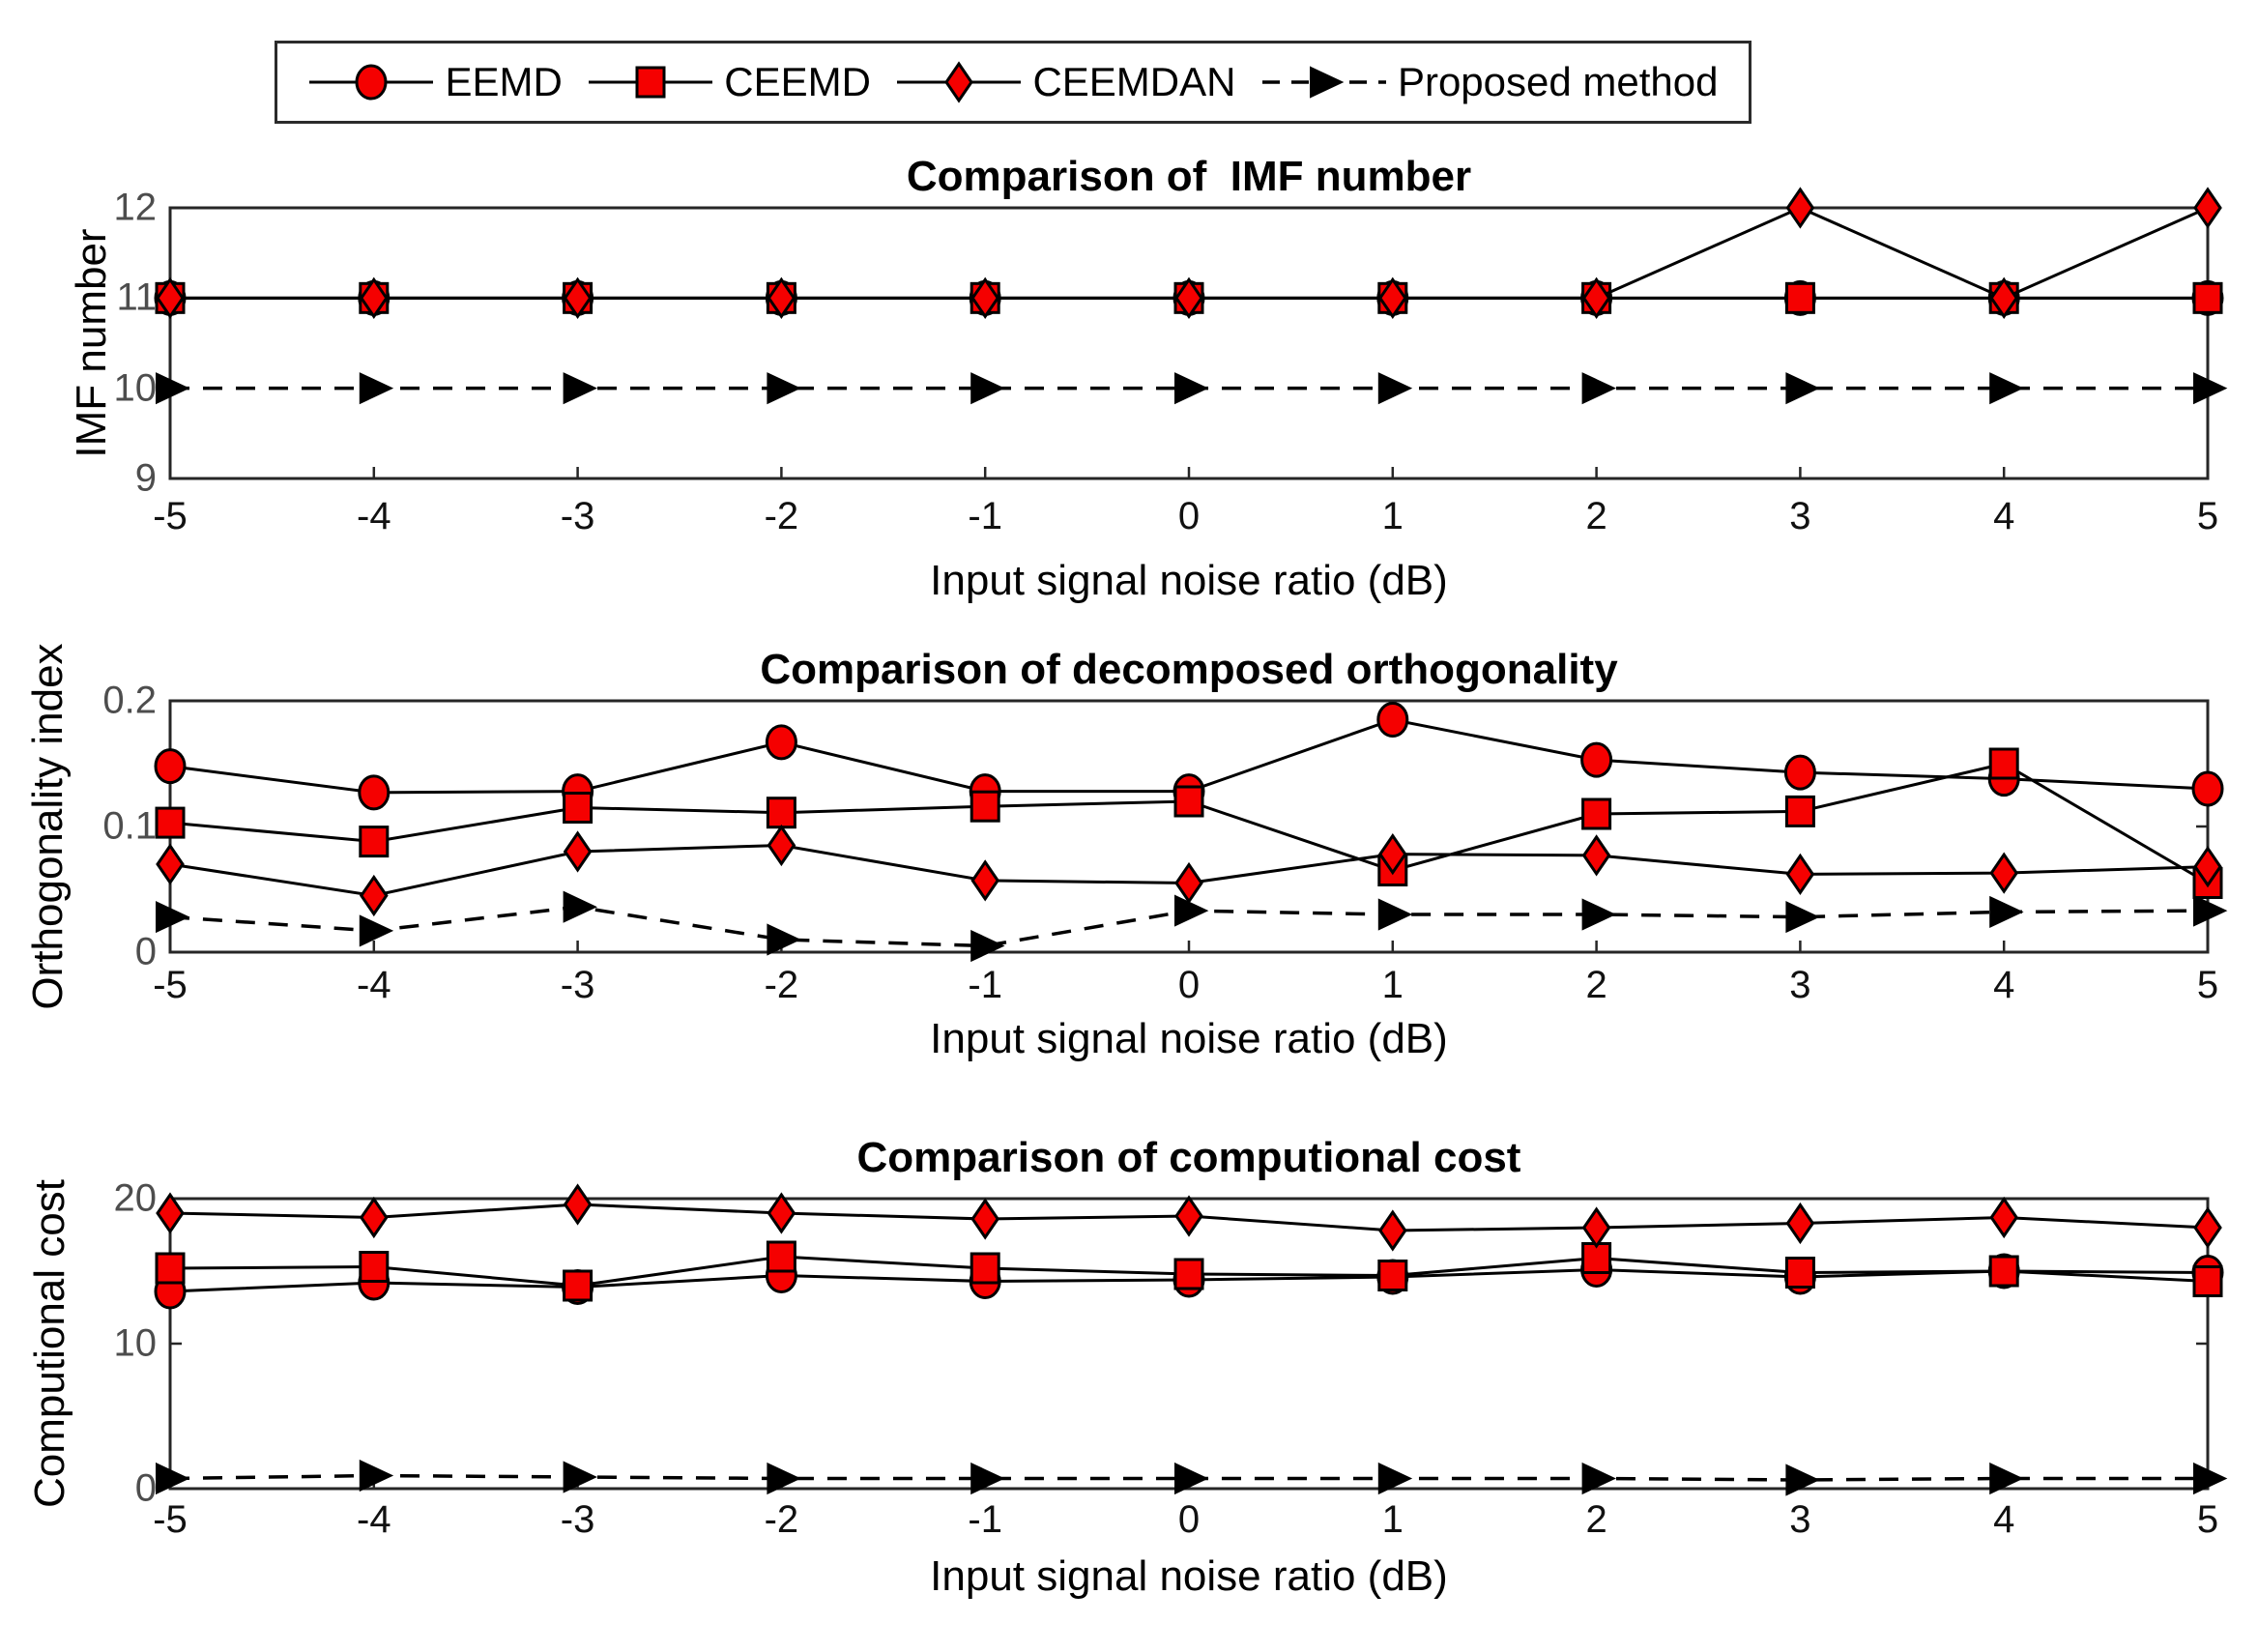  I want to click on y-tick-label: 12, so click(135, 207).